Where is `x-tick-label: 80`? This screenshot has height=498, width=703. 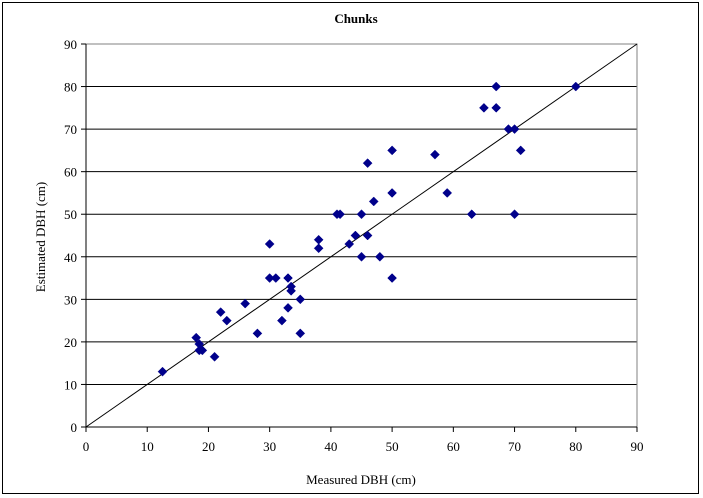 x-tick-label: 80 is located at coordinates (575, 446).